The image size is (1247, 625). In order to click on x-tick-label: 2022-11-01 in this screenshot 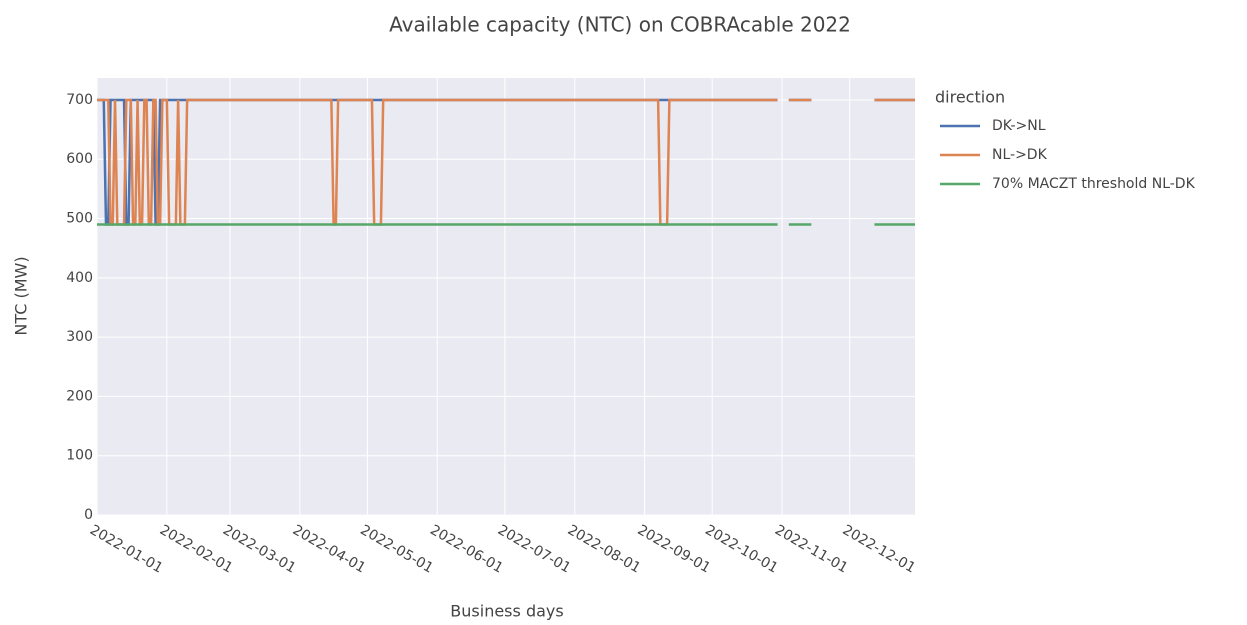, I will do `click(811, 549)`.